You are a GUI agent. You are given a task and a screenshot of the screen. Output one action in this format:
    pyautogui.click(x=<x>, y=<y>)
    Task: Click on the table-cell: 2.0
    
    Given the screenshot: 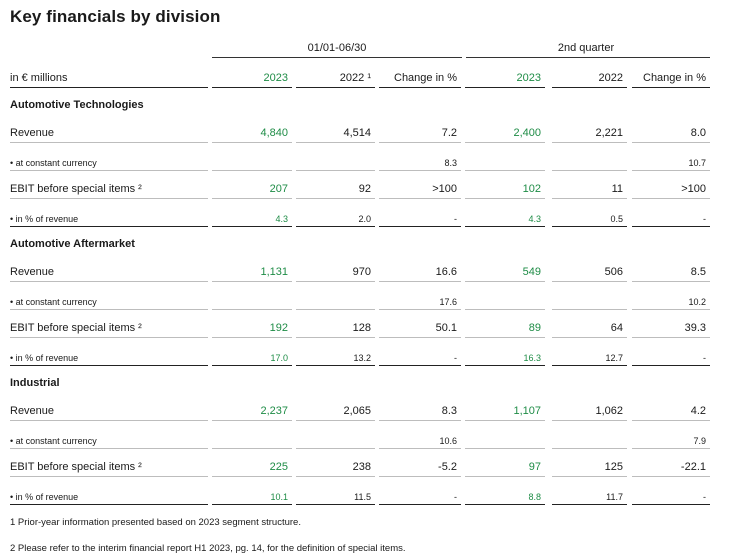 What is the action you would take?
    pyautogui.click(x=364, y=219)
    